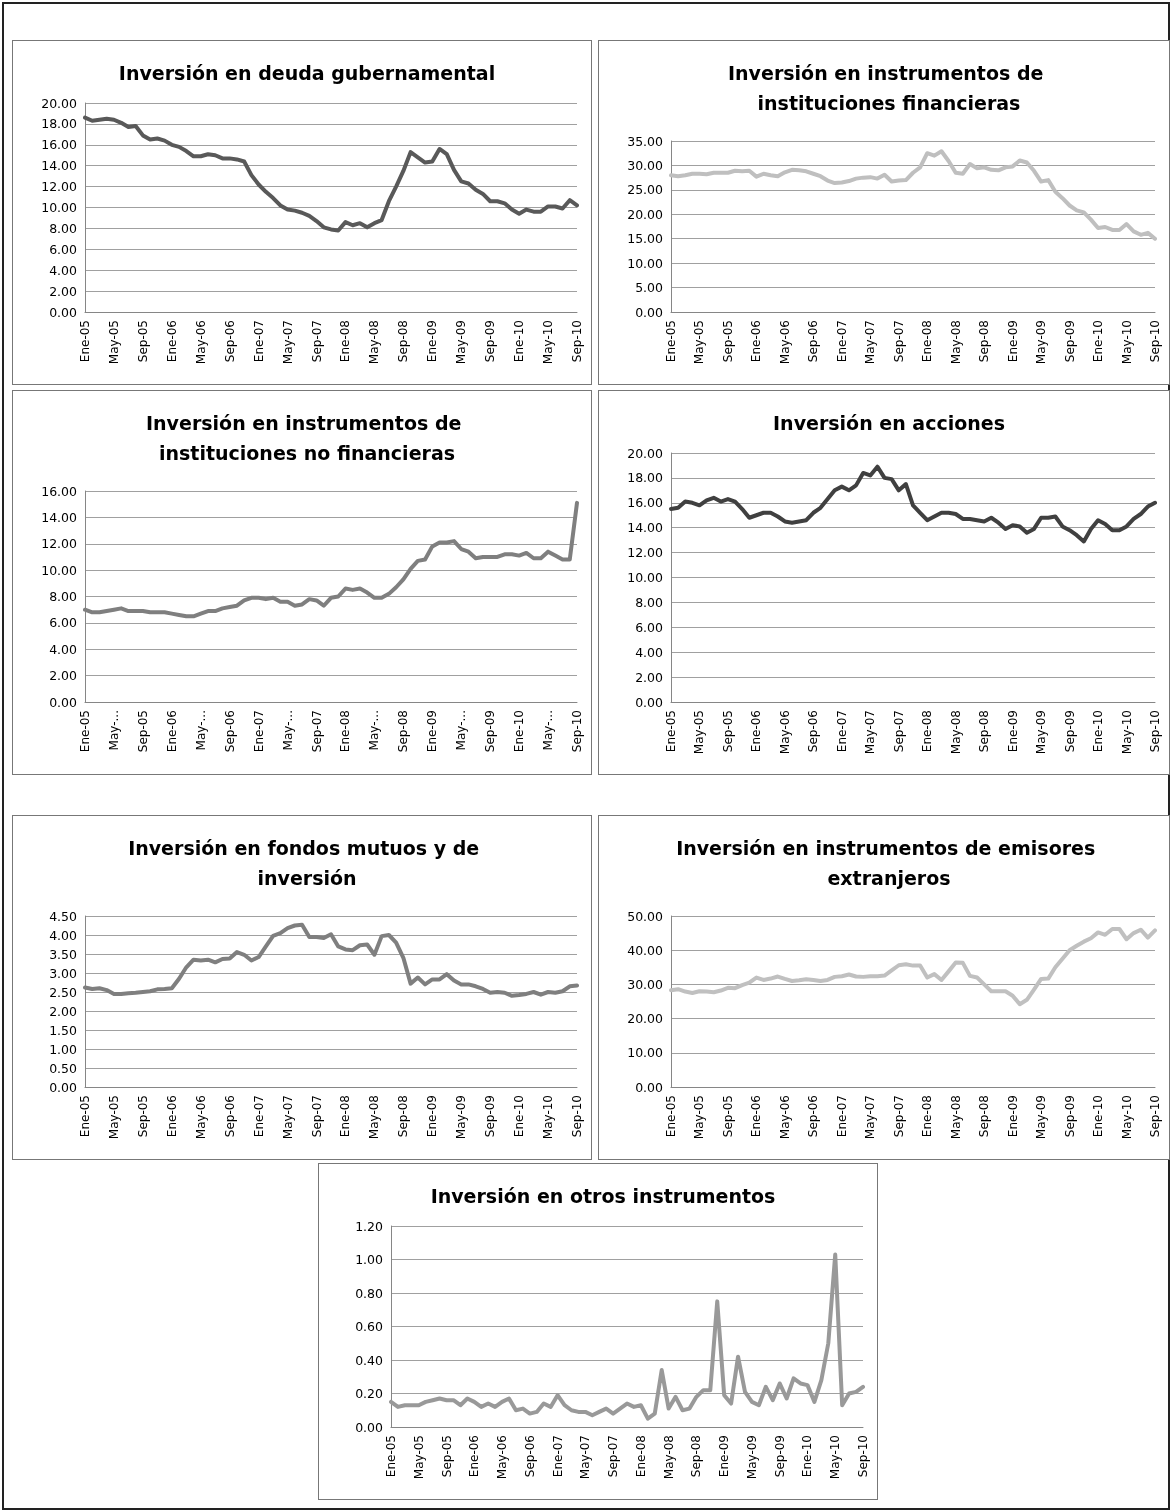 This screenshot has width=1172, height=1512. What do you see at coordinates (369, 1226) in the screenshot?
I see `y-tick-label: 1.20` at bounding box center [369, 1226].